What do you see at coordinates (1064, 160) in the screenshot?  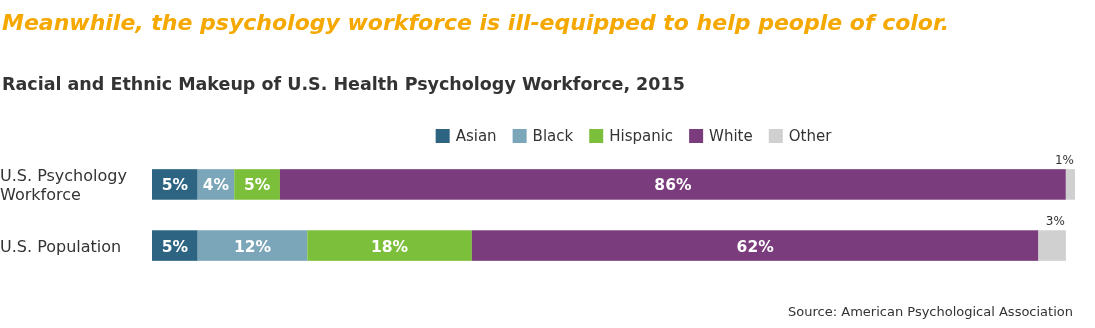 I see `data-label: 1%` at bounding box center [1064, 160].